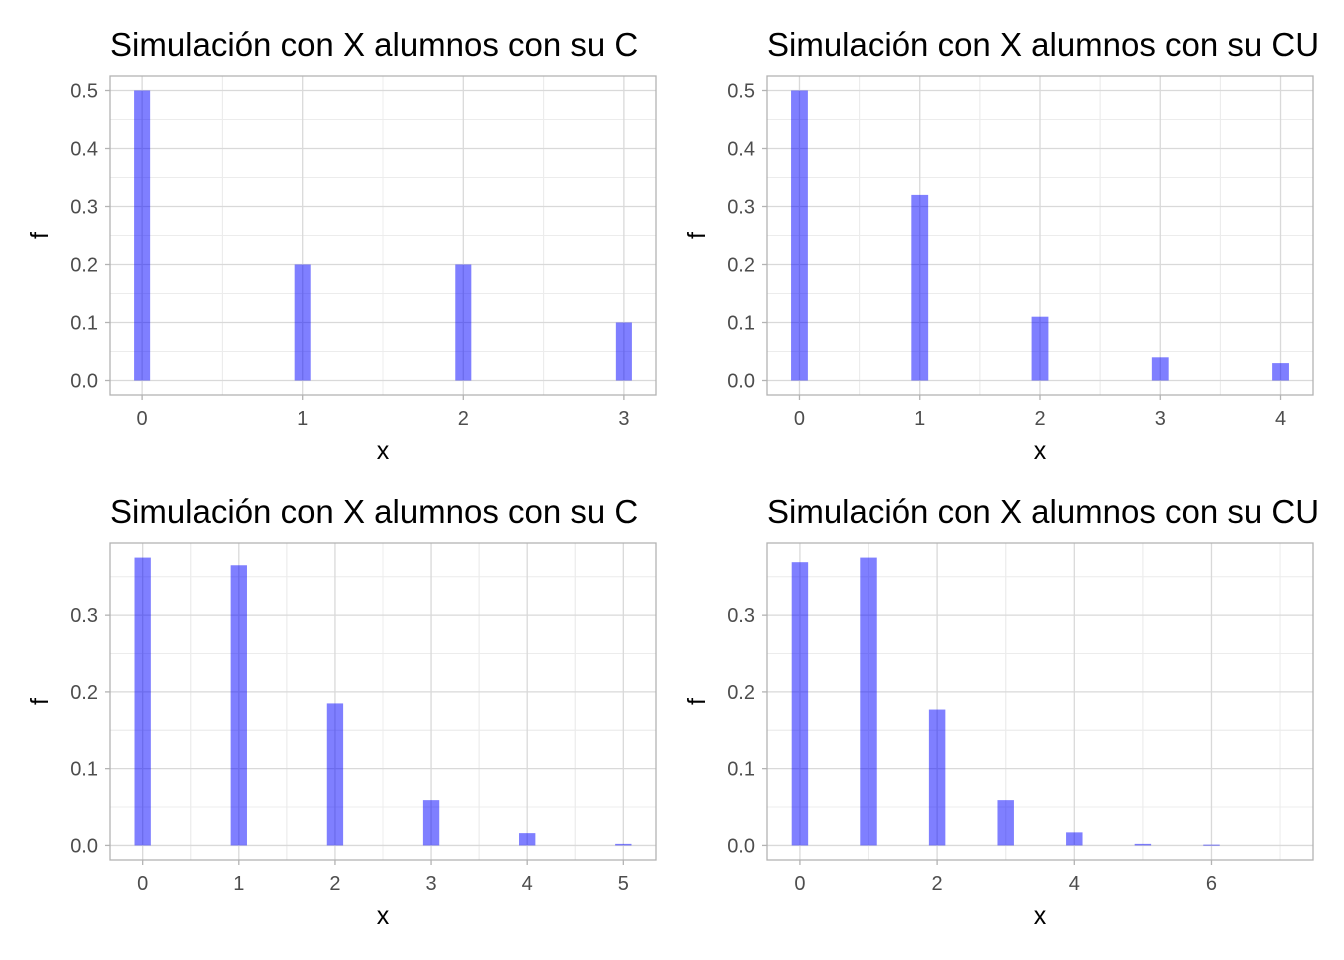  Describe the element at coordinates (1211, 884) in the screenshot. I see `x-tick-label: 6` at that location.